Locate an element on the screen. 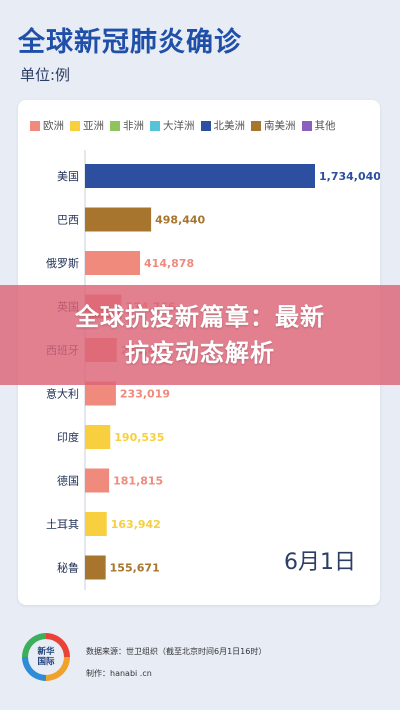  value-label: 498,440 is located at coordinates (180, 220).